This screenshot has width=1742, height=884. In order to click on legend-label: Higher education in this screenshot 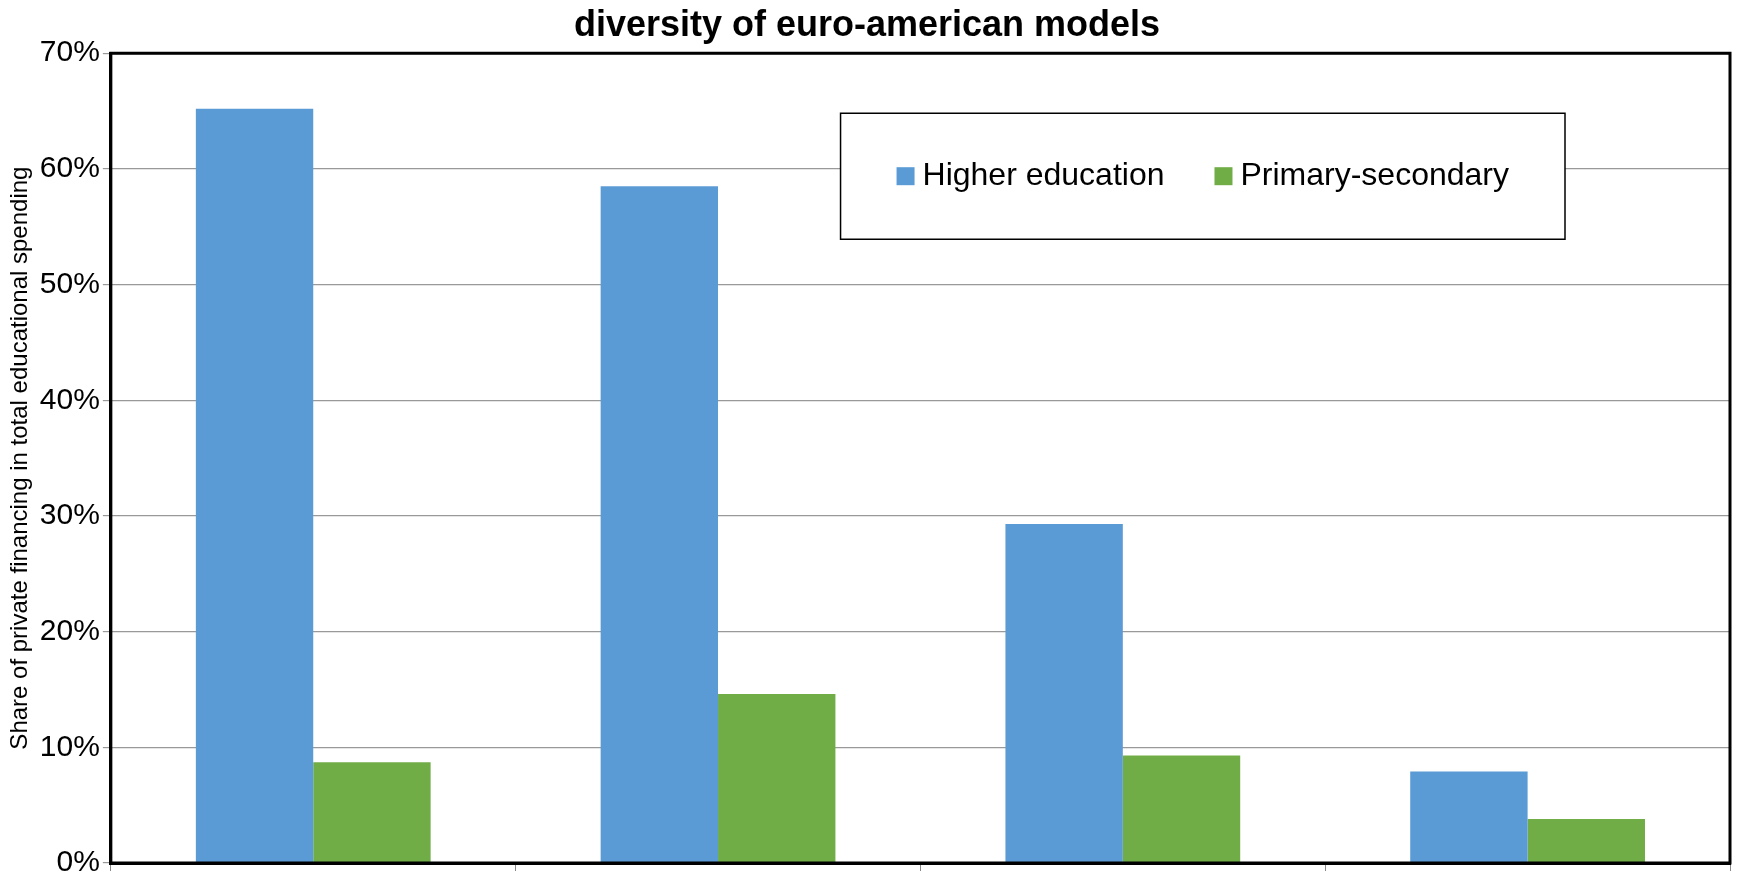, I will do `click(1043, 174)`.